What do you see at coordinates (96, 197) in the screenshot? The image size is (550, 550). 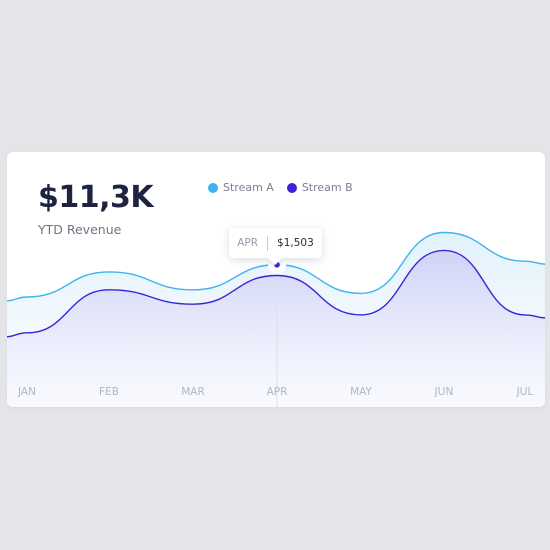 I see `kpi-value: $11,3K` at bounding box center [96, 197].